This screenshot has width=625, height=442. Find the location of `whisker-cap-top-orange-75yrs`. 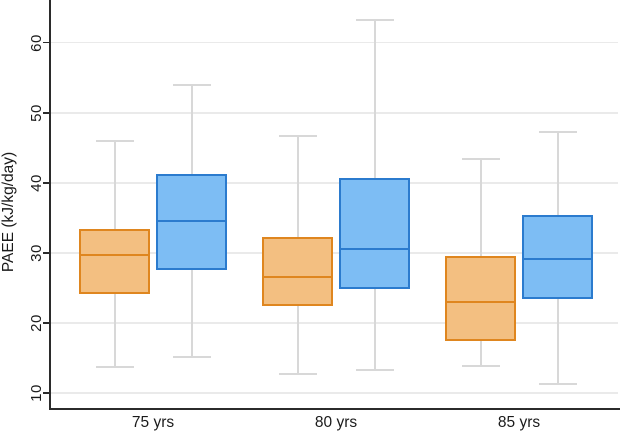

whisker-cap-top-orange-75yrs is located at coordinates (114, 141).